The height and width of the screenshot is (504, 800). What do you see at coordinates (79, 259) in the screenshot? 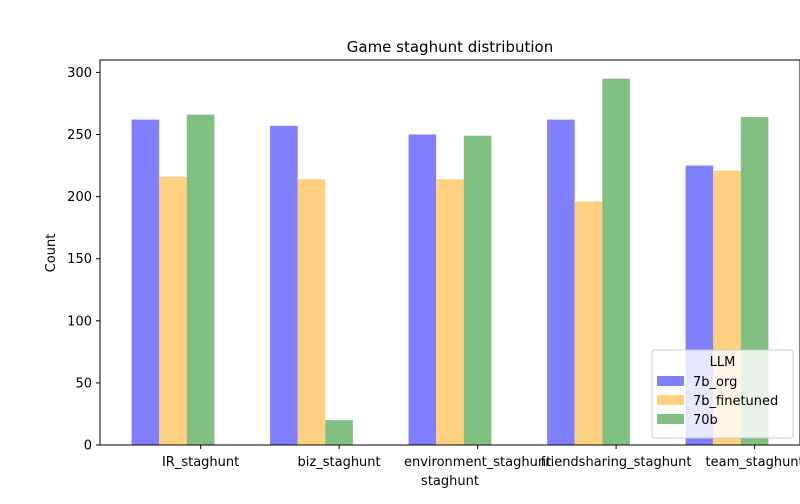
I see `y-tick-label: 150` at bounding box center [79, 259].